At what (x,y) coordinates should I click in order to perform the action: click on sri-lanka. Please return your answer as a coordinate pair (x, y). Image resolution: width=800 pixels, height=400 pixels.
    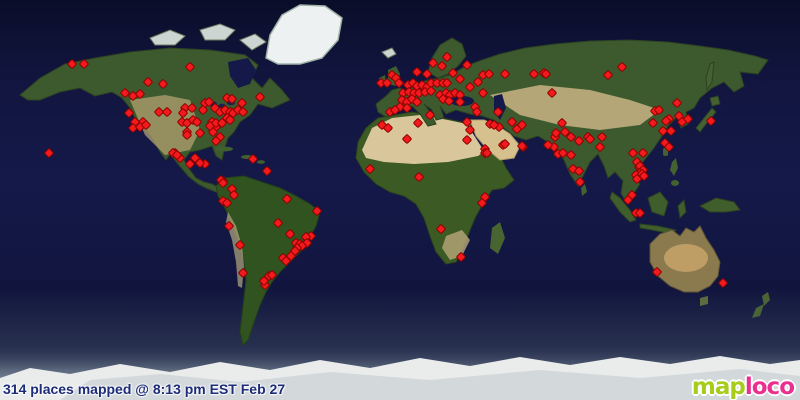
    Looking at the image, I should click on (584, 190).